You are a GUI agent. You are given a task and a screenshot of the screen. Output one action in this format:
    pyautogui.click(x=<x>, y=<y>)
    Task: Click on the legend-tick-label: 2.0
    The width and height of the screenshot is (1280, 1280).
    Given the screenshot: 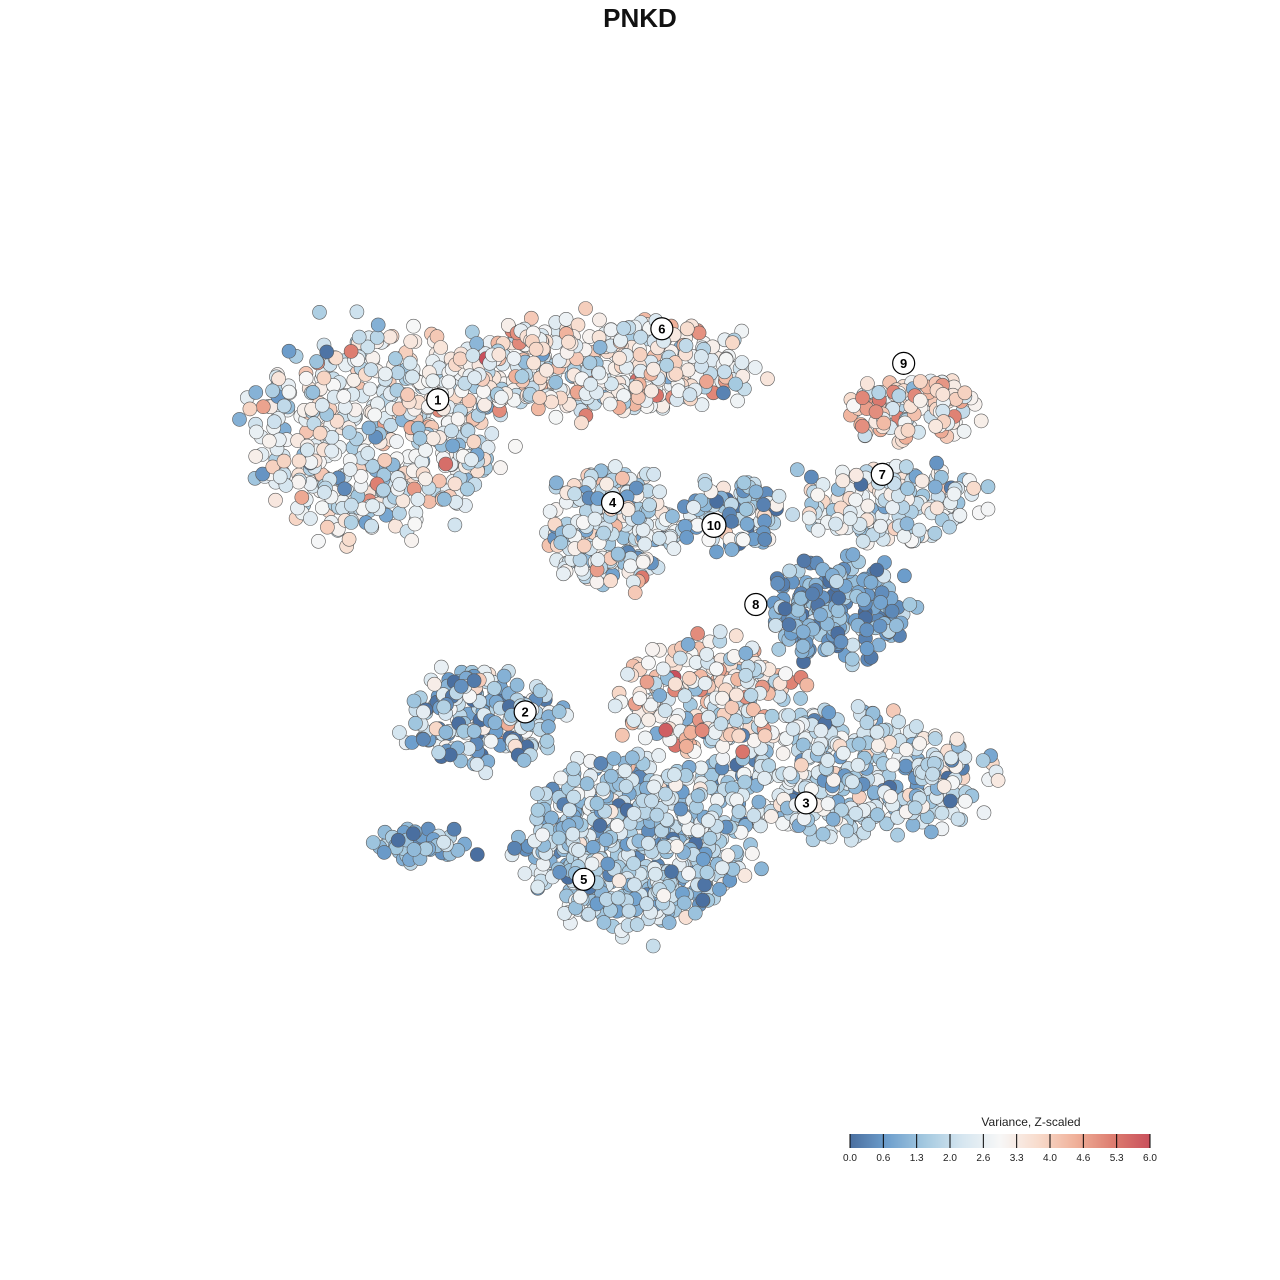 What is the action you would take?
    pyautogui.click(x=950, y=1158)
    